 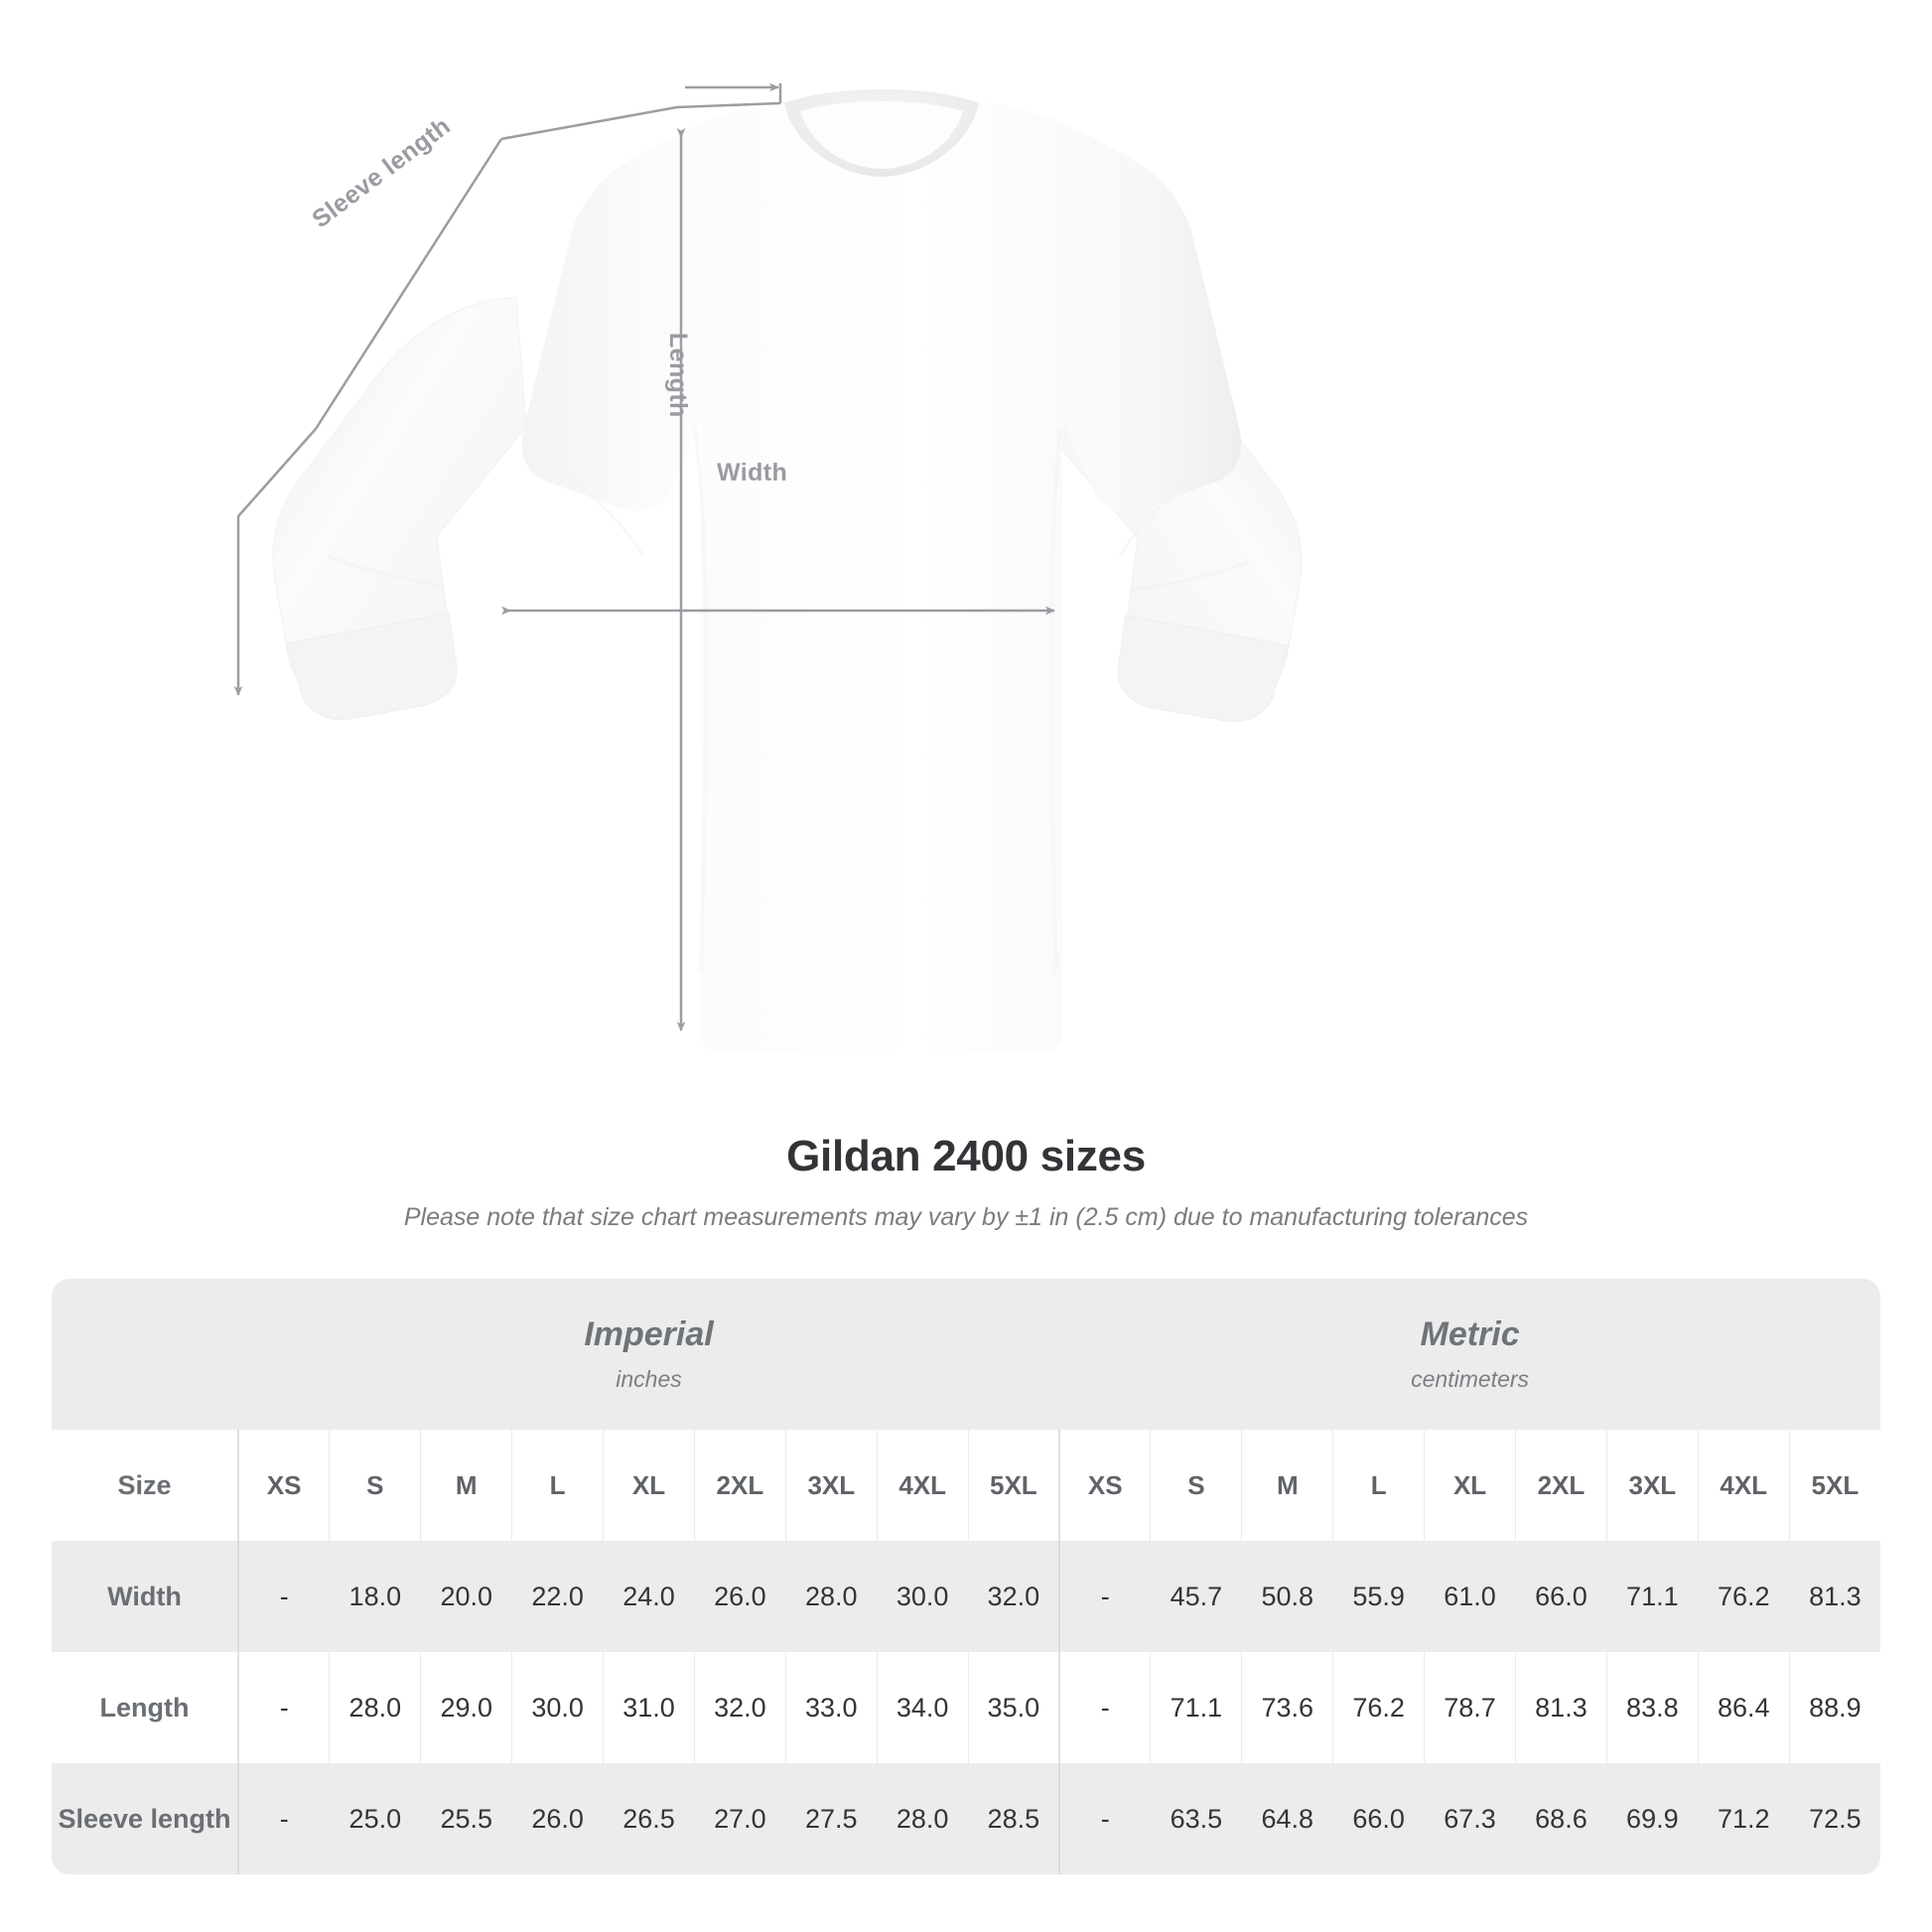 What do you see at coordinates (831, 1597) in the screenshot?
I see `cell-width-imperial-3xl: 28.0` at bounding box center [831, 1597].